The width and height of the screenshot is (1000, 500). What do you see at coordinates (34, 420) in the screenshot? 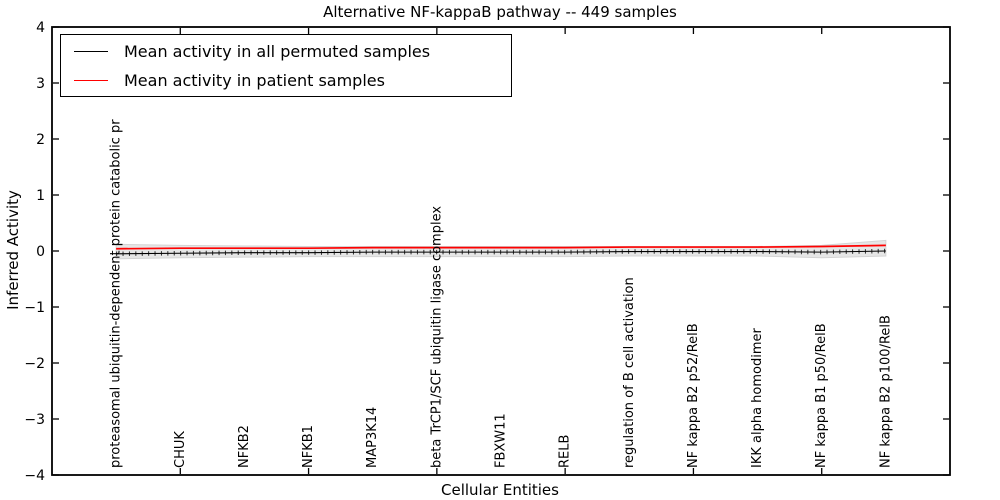
I see `y-tick-label: −3` at bounding box center [34, 420].